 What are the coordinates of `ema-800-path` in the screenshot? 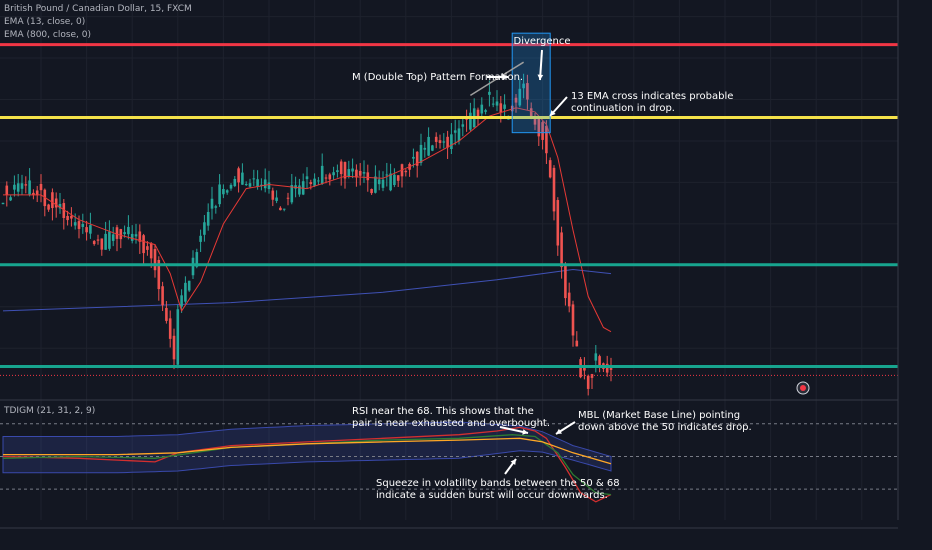 It's located at (307, 290).